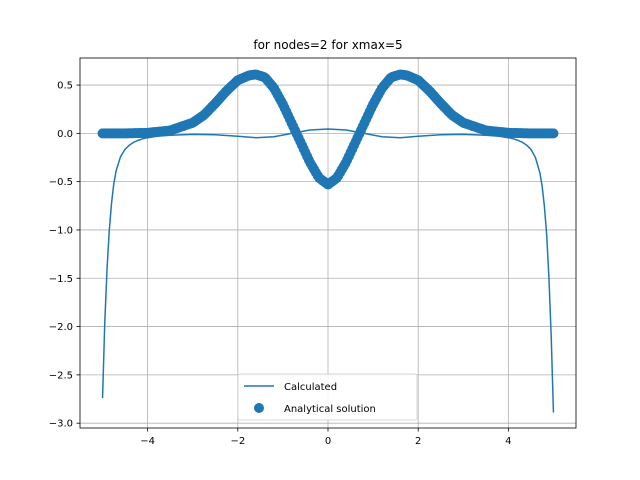  Describe the element at coordinates (147, 441) in the screenshot. I see `x-tick-label: −4` at that location.